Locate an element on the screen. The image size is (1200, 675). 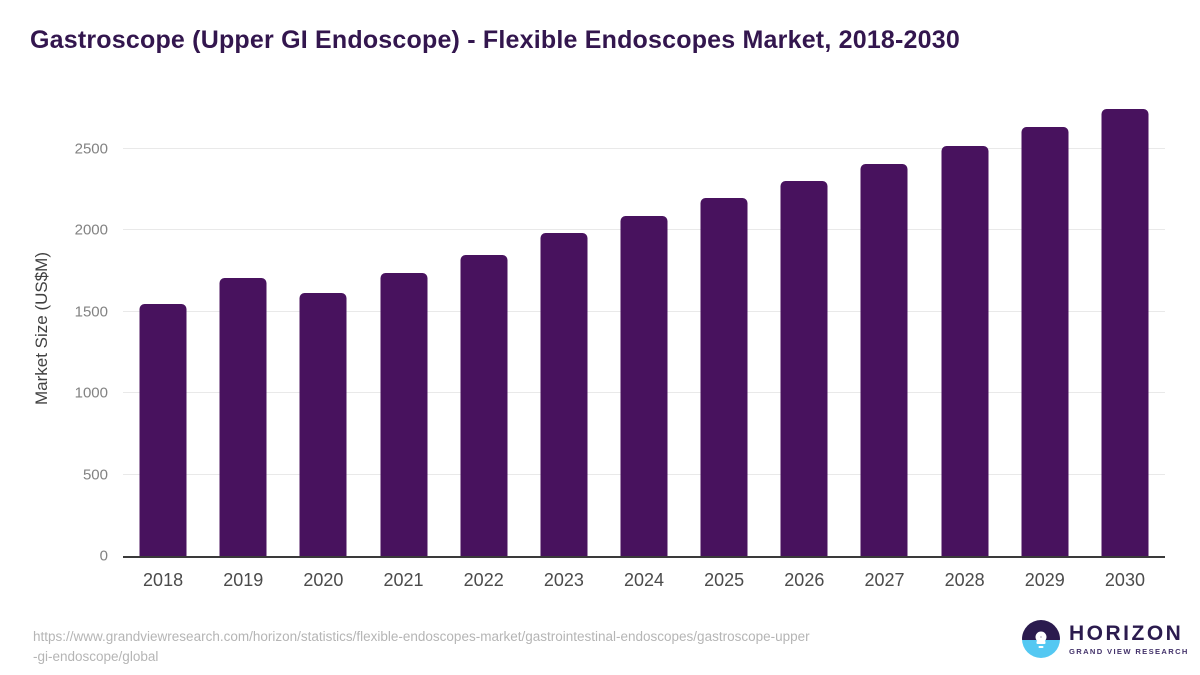
x-tick-label-2025: 2025 is located at coordinates (724, 580).